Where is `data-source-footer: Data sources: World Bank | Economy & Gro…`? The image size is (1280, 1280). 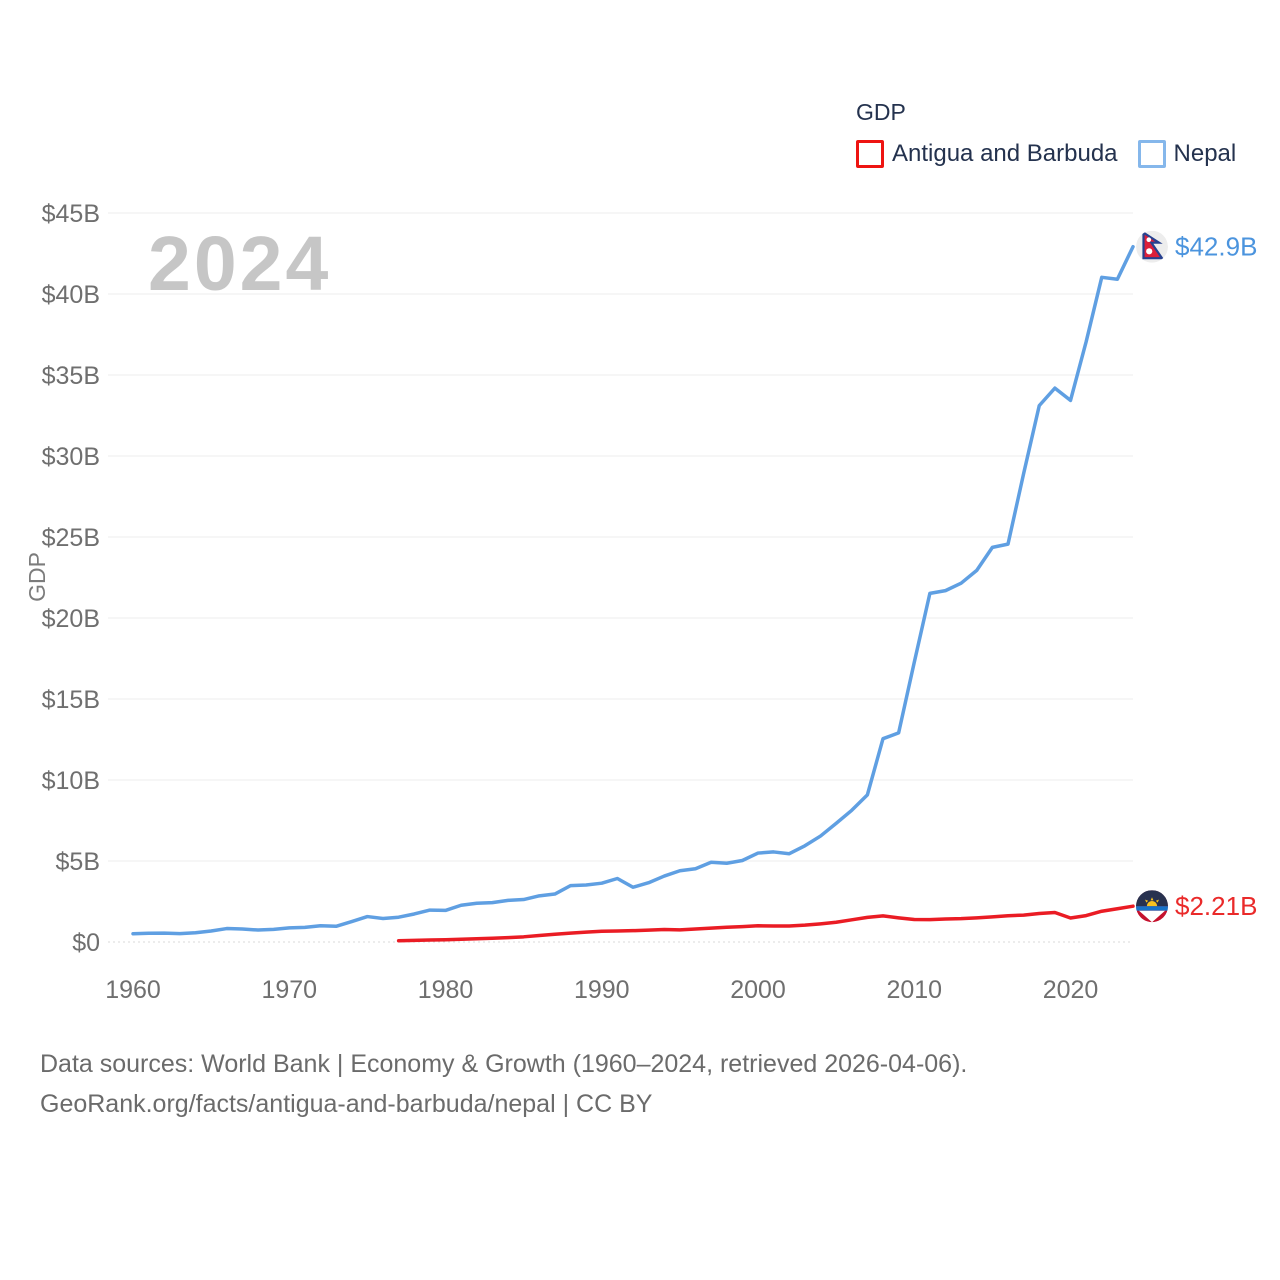 data-source-footer: Data sources: World Bank | Economy & Gro… is located at coordinates (503, 1084).